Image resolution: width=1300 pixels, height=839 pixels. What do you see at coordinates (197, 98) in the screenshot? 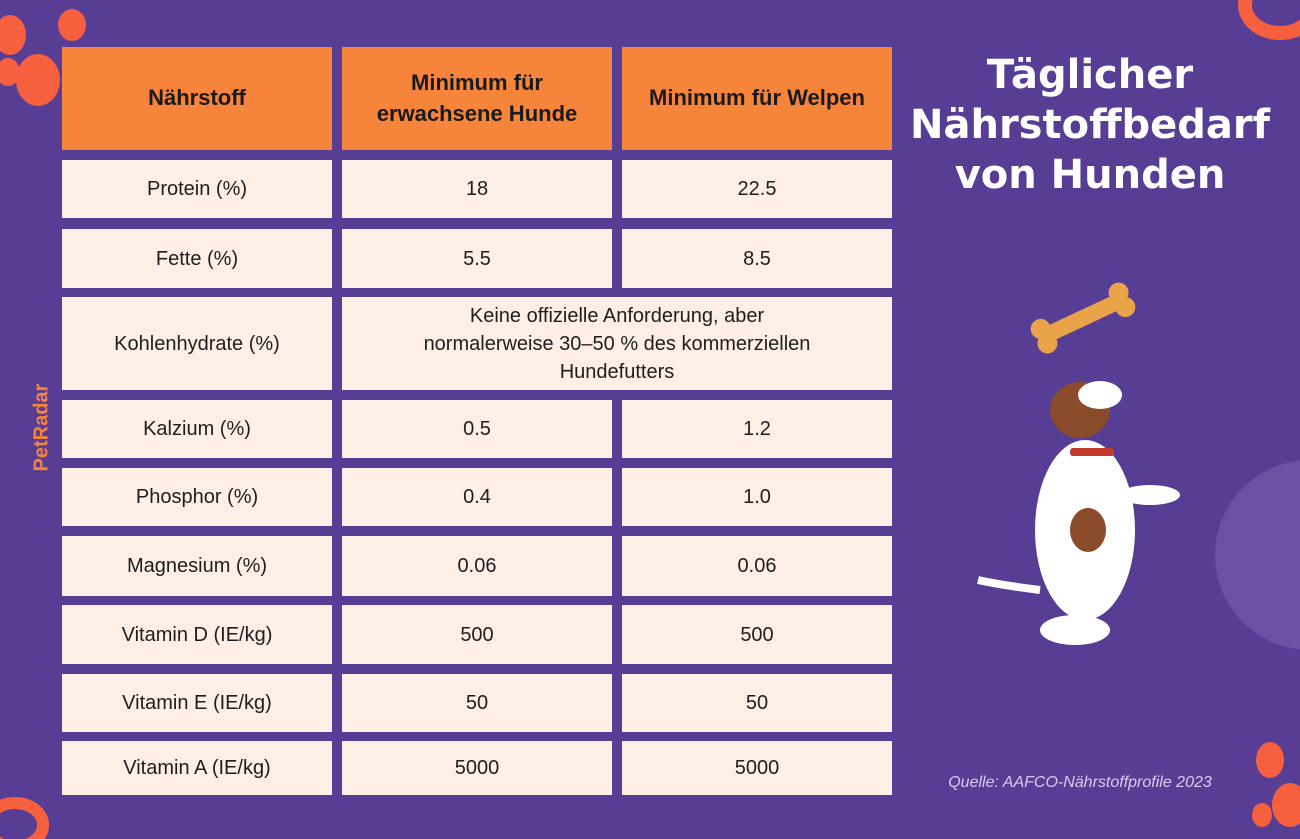
I see `header-cell: Nährstoff` at bounding box center [197, 98].